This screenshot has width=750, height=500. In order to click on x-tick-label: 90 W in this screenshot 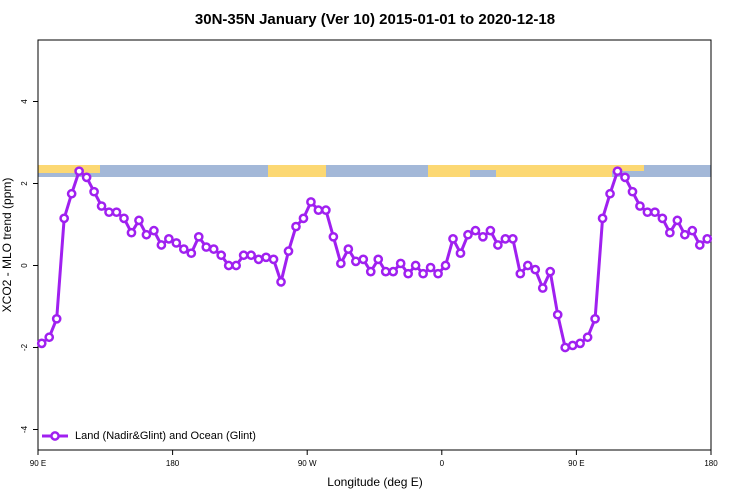, I will do `click(307, 463)`.